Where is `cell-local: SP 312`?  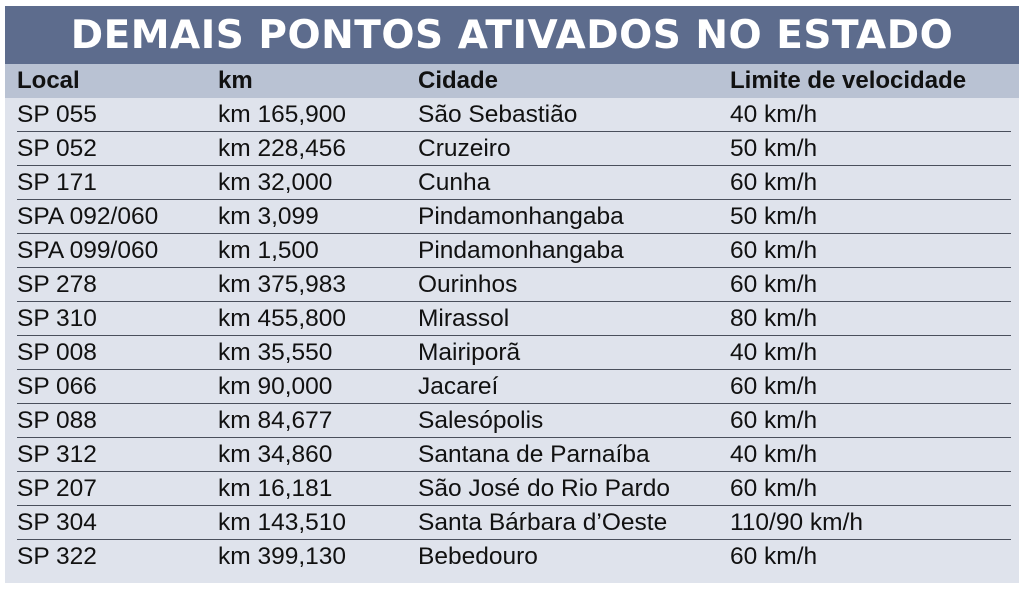
cell-local: SP 312 is located at coordinates (57, 454).